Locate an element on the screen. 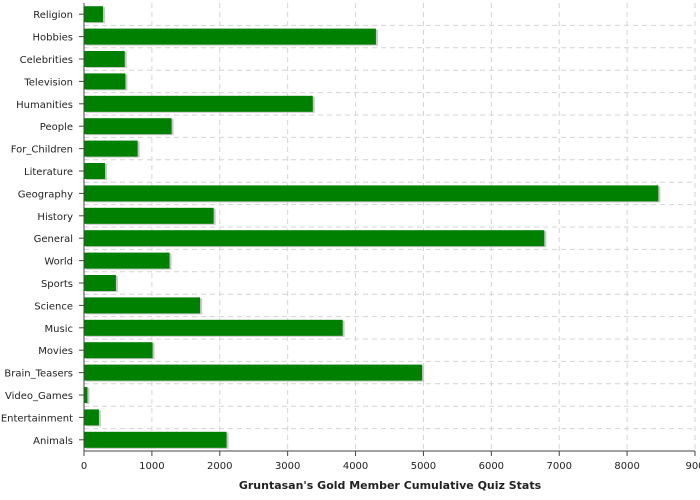 The width and height of the screenshot is (700, 500). category-label: Brain_Teasers is located at coordinates (38, 374).